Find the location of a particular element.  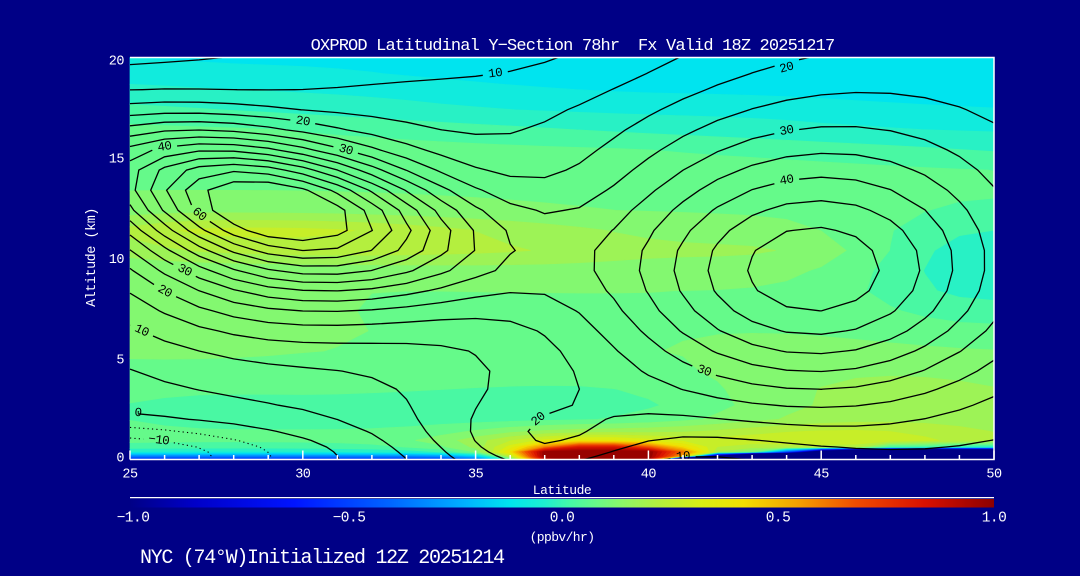

svg-text: 60 is located at coordinates (199, 215).